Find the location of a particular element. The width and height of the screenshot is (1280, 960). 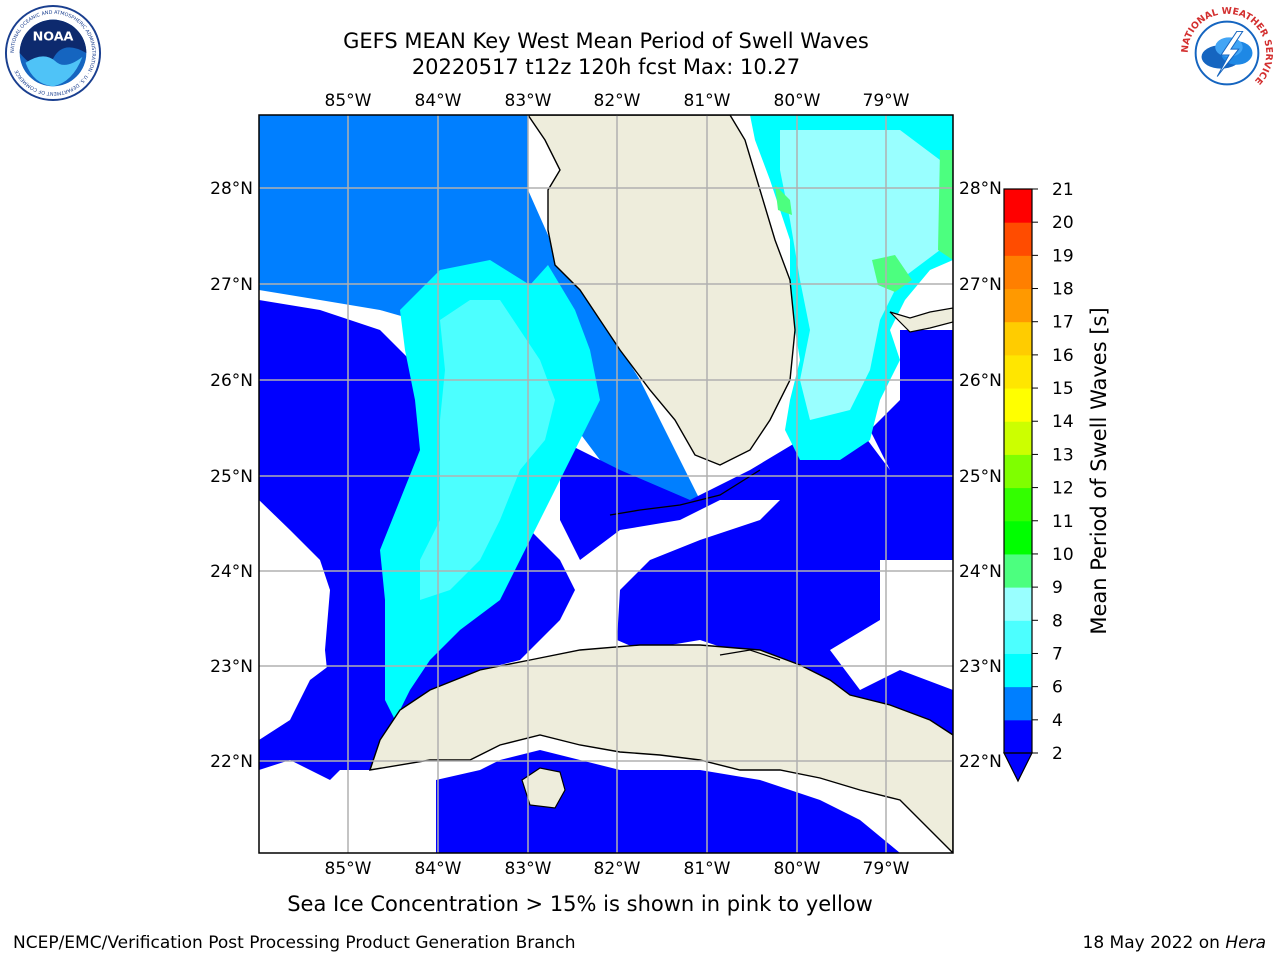

colorbar-tick-label: 12 is located at coordinates (1063, 489).